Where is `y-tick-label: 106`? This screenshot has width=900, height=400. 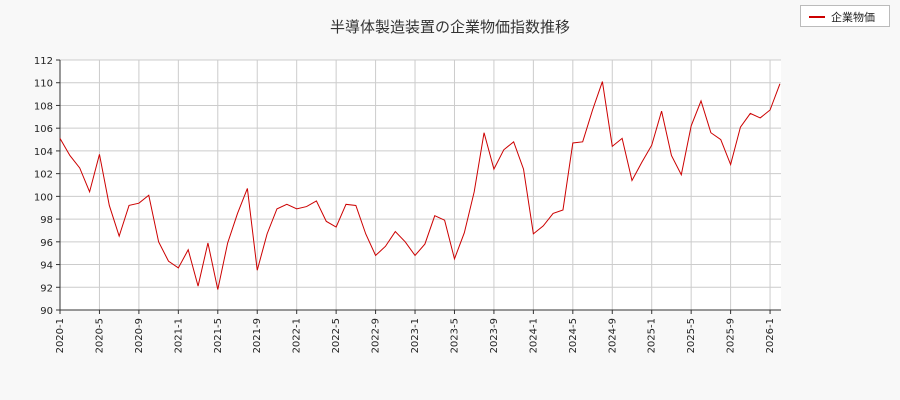
y-tick-label: 106 is located at coordinates (43, 129).